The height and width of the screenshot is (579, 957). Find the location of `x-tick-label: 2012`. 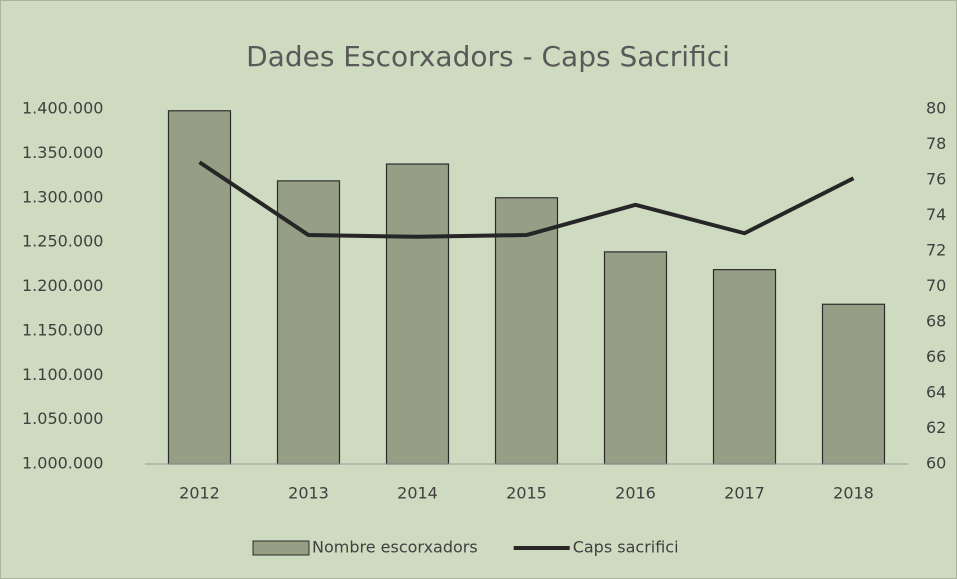

x-tick-label: 2012 is located at coordinates (199, 493).